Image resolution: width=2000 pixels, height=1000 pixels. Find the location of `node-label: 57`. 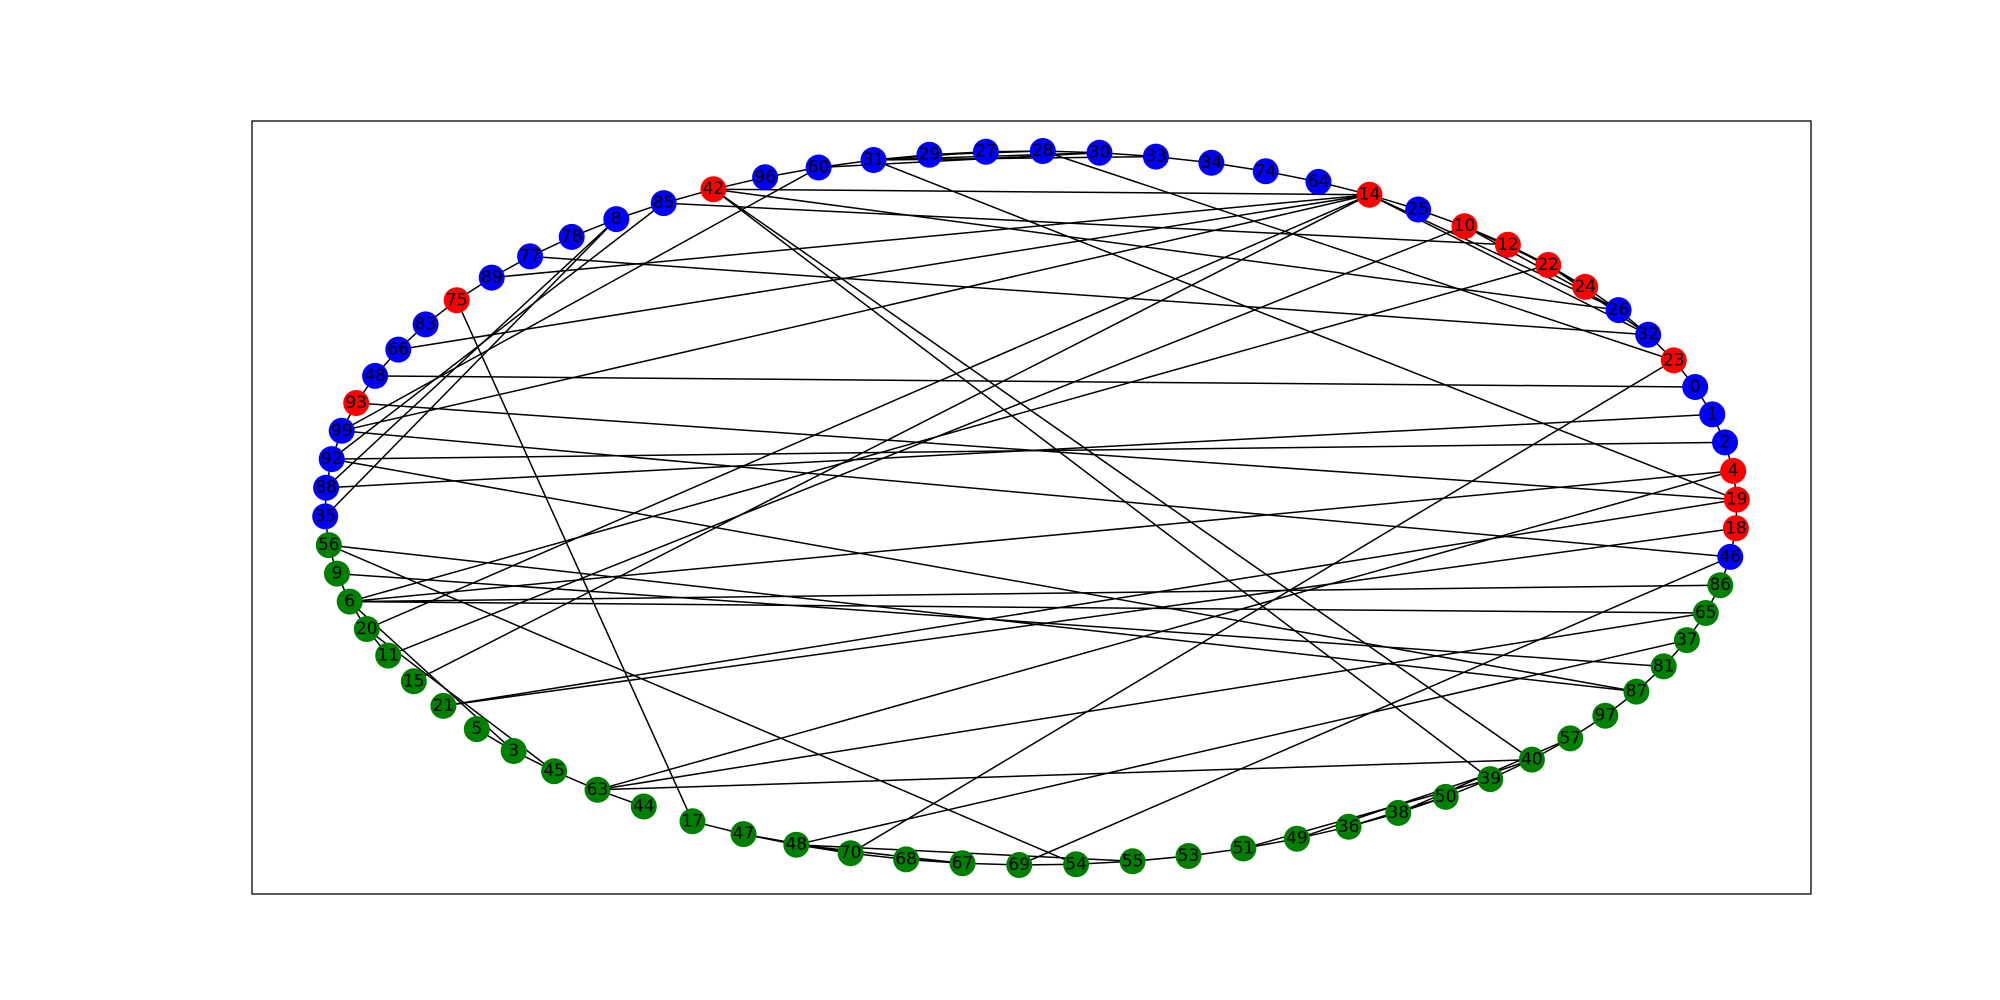

node-label: 57 is located at coordinates (1570, 738).